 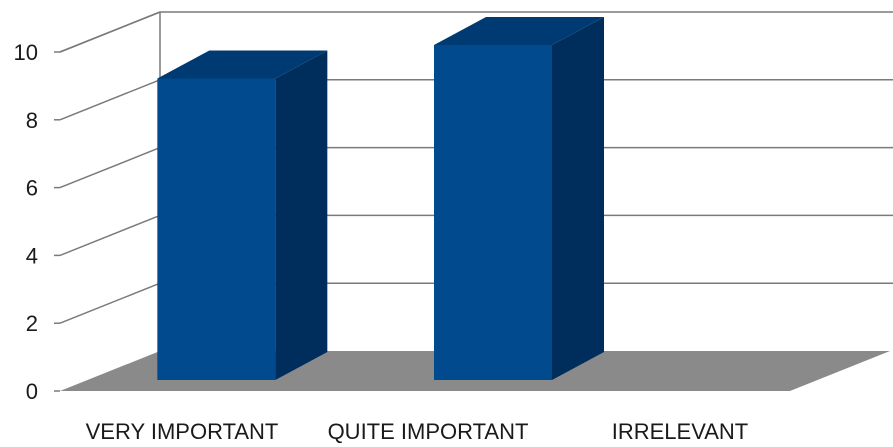 I want to click on y-tick-label: 10, so click(x=26, y=52).